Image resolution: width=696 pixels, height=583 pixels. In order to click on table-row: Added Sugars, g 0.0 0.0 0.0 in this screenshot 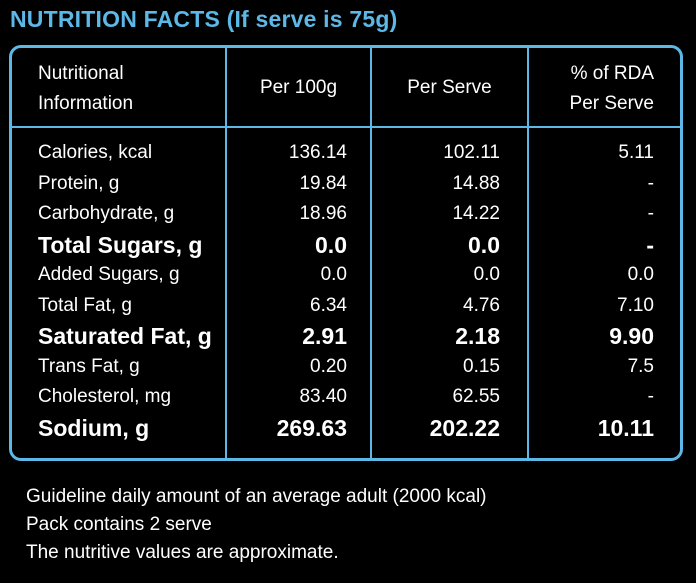, I will do `click(346, 275)`.